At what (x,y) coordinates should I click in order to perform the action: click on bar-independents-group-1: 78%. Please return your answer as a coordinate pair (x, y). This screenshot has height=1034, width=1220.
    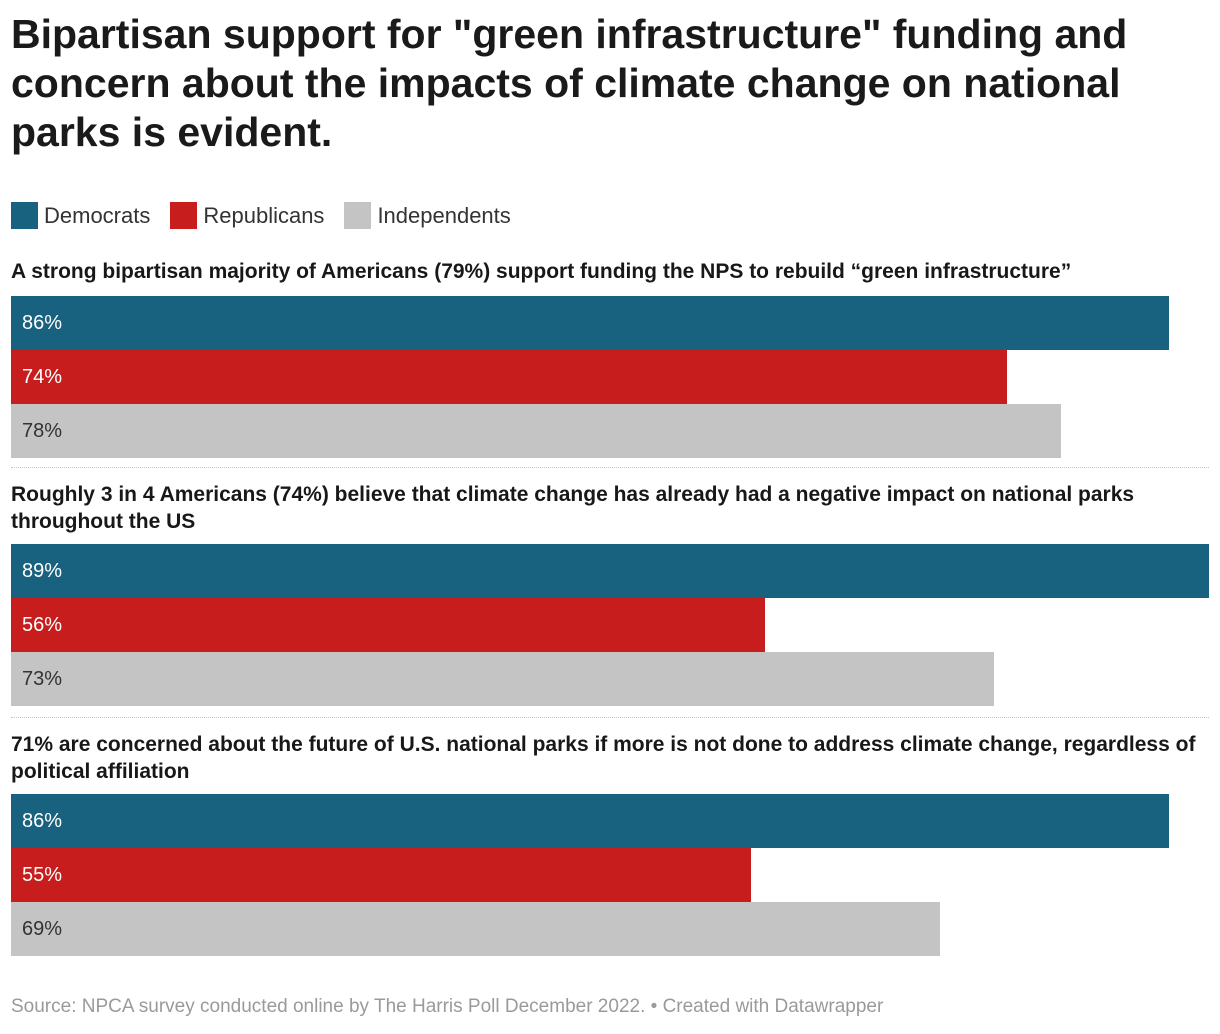
    Looking at the image, I should click on (536, 431).